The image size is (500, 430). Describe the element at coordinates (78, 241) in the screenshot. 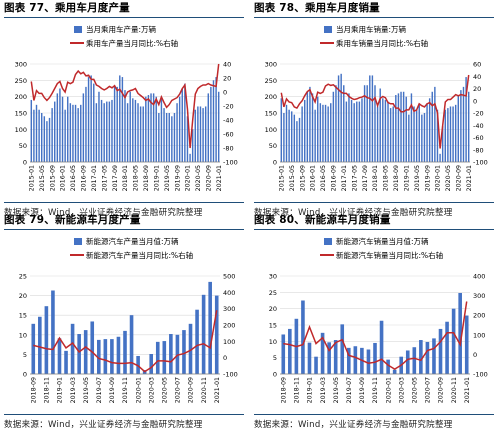

I see `legend-bar-swatch` at that location.